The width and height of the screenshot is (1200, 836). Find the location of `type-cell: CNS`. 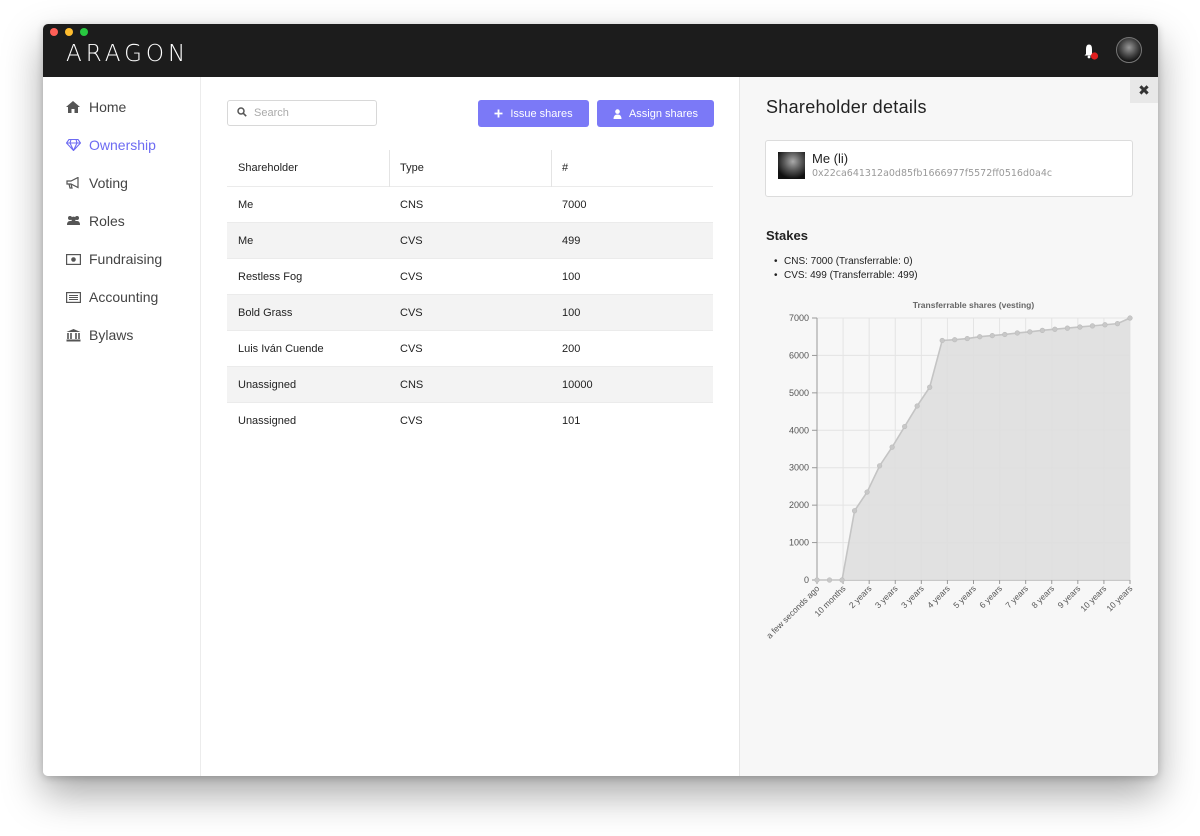

type-cell: CNS is located at coordinates (412, 204).